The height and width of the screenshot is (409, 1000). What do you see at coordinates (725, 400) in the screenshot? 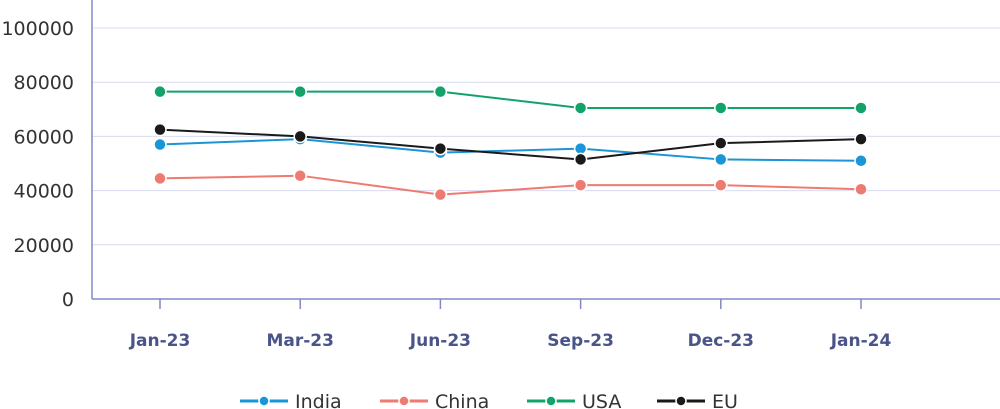
I see `legend-label: EU` at bounding box center [725, 400].